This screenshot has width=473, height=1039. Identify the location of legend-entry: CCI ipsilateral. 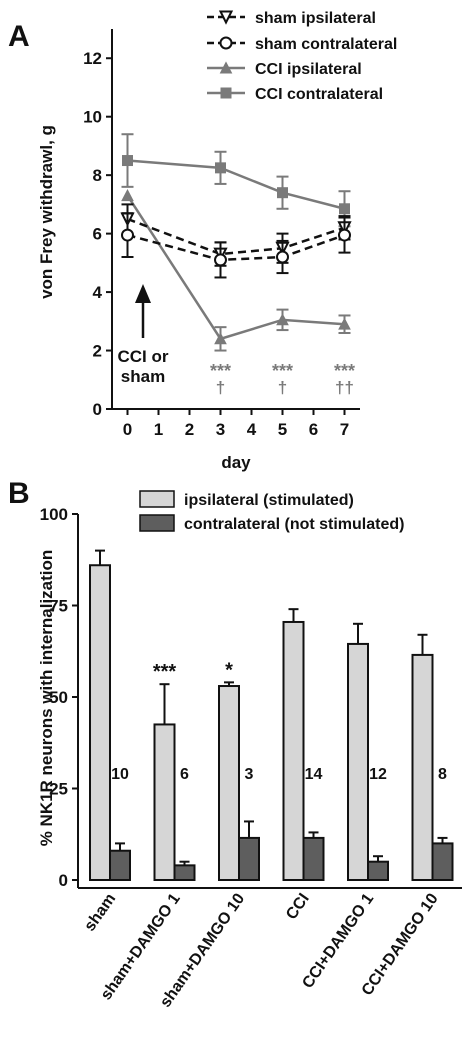
(284, 69).